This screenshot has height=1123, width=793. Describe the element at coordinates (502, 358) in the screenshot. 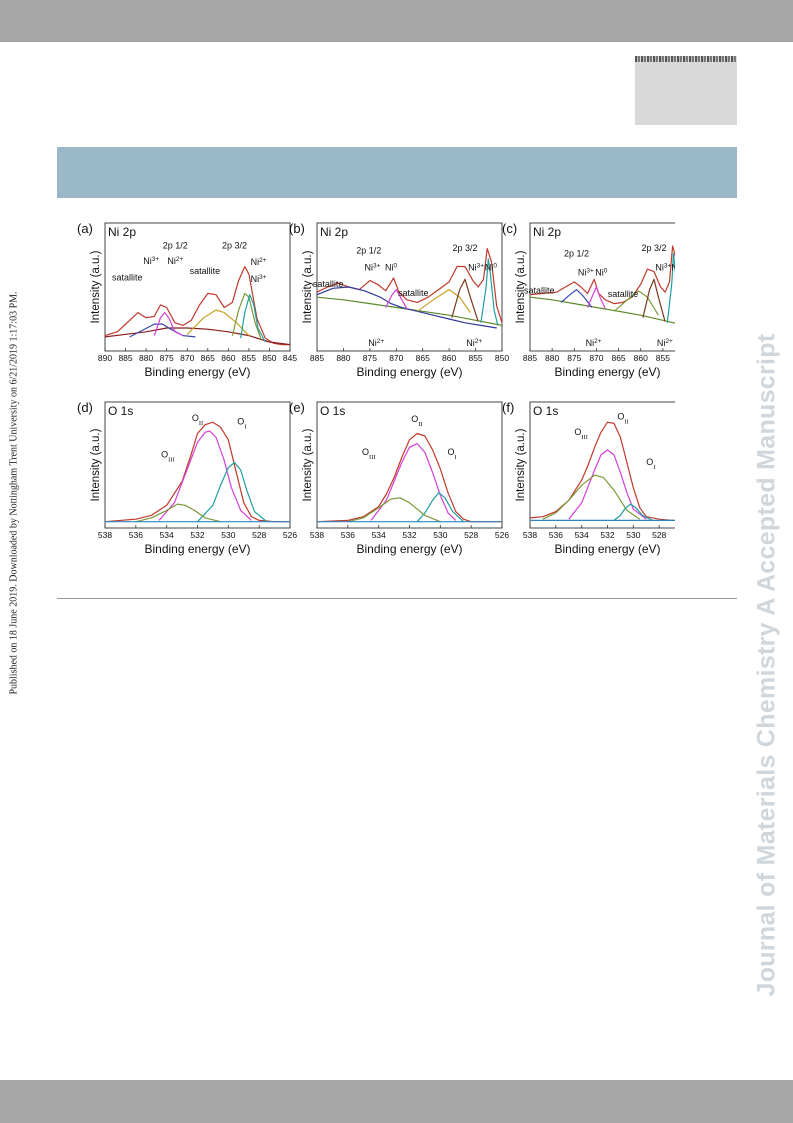

I see `x-tick-label: 850` at that location.